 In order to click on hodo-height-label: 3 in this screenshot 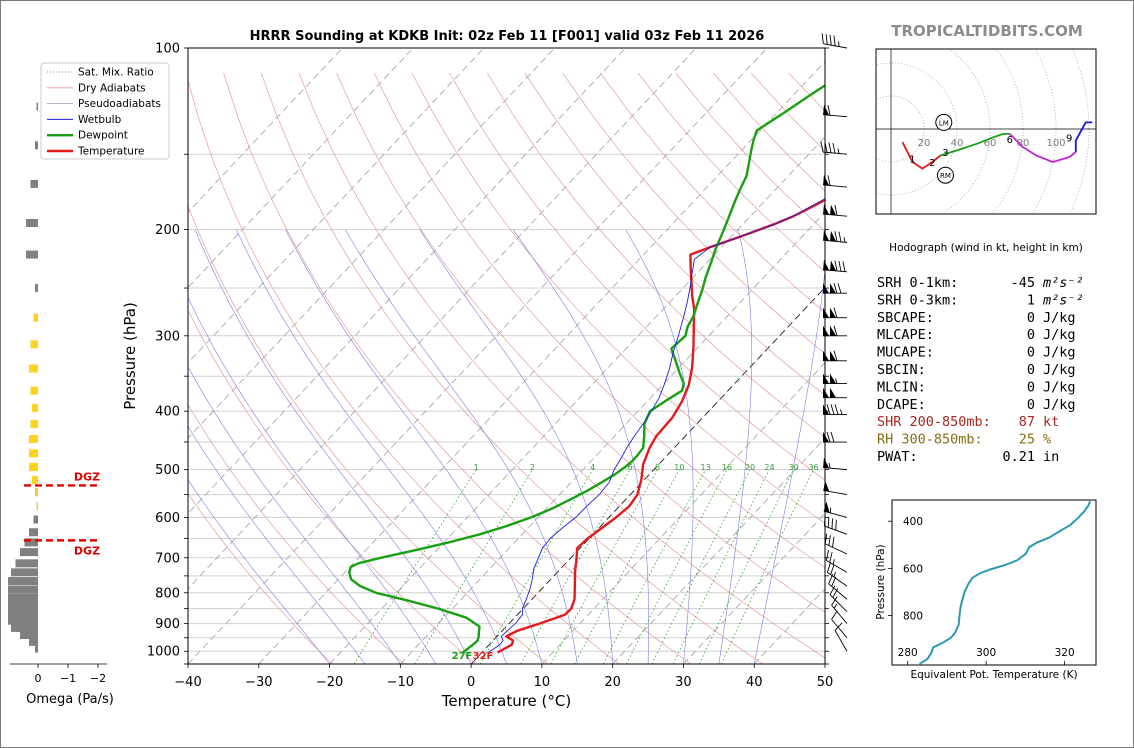, I will do `click(945, 153)`.